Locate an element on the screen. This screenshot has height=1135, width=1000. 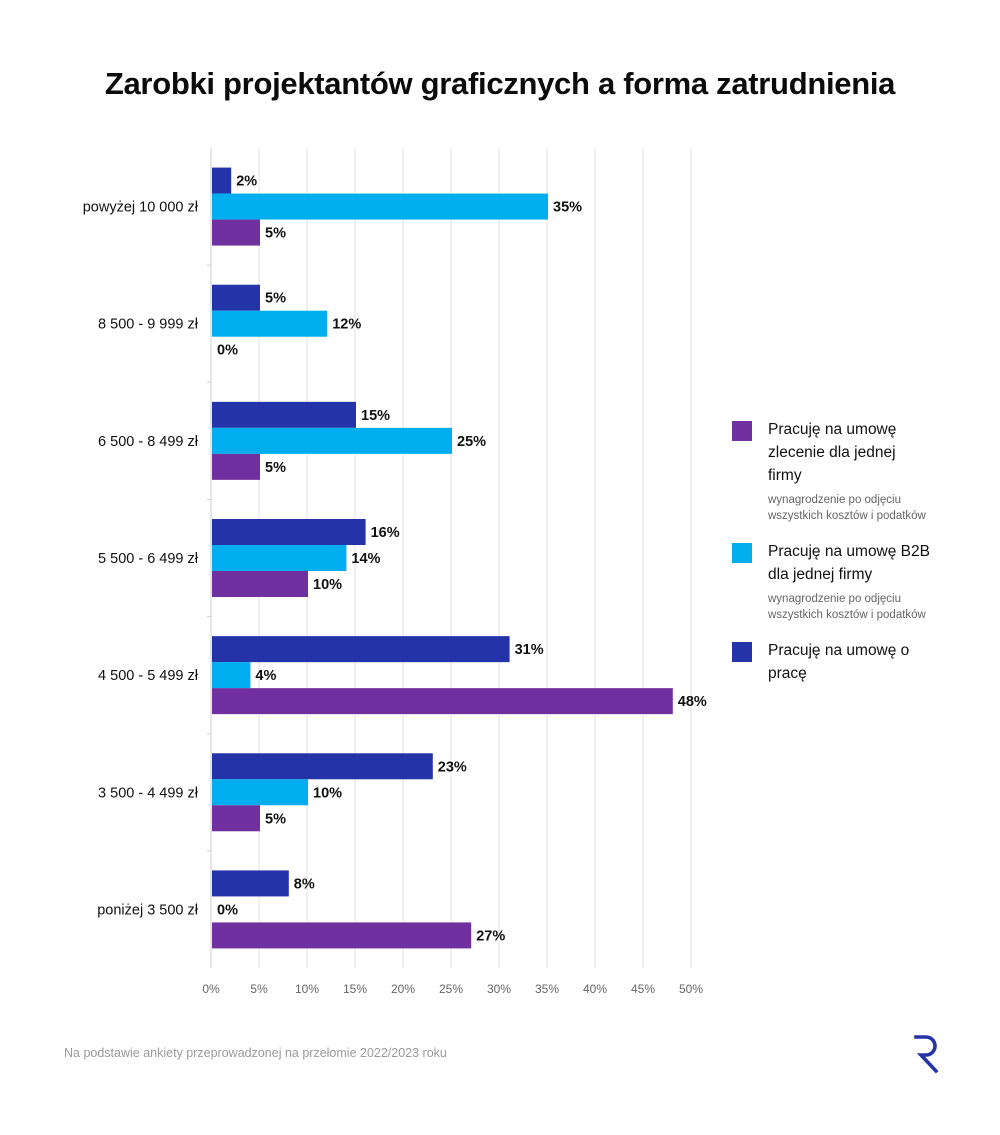
data-label-s2-c5: 5% is located at coordinates (275, 819).